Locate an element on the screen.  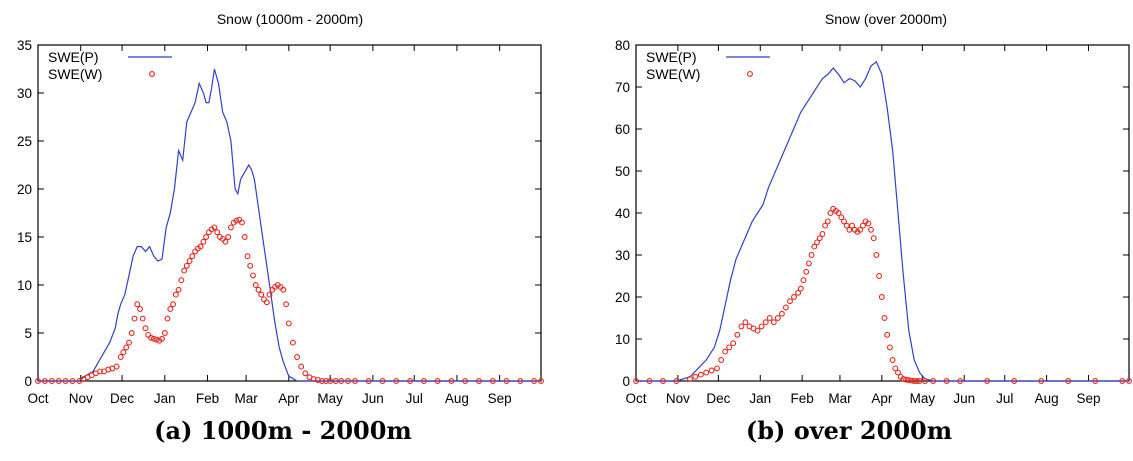
y-tick-label: 70 is located at coordinates (622, 87).